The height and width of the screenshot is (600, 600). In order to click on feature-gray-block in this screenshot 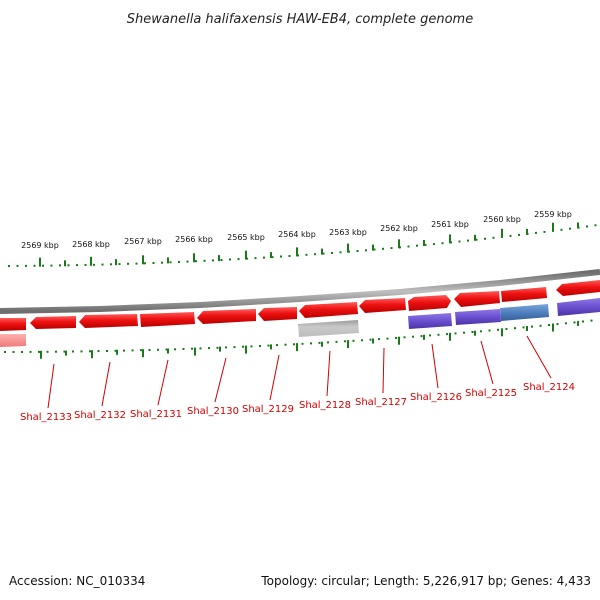, I will do `click(328, 328)`.